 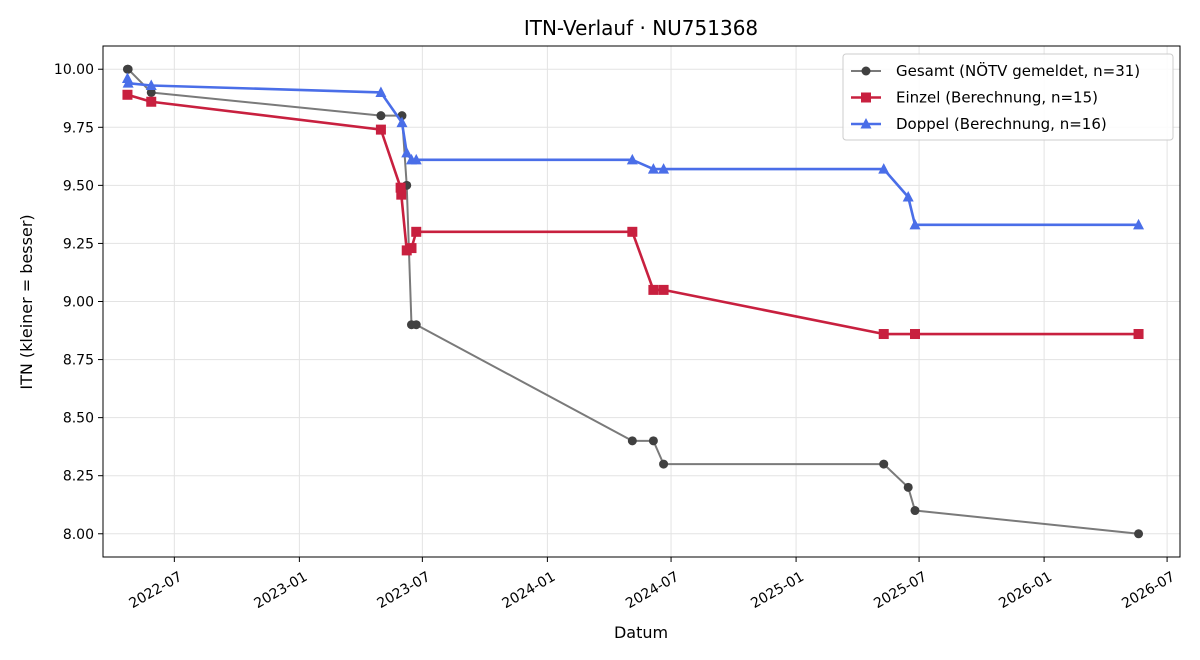 What do you see at coordinates (641, 28) in the screenshot?
I see `chart-title: ITN-Verlauf · NU751368` at bounding box center [641, 28].